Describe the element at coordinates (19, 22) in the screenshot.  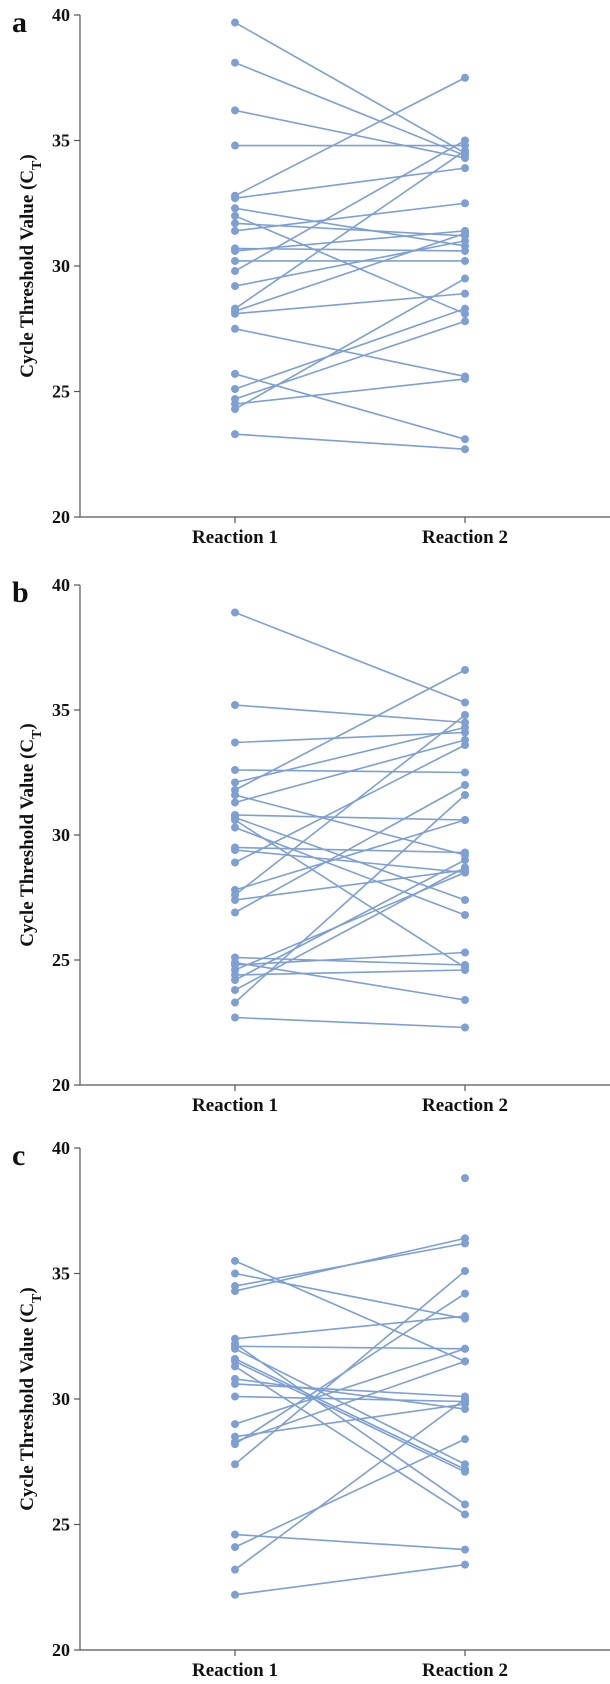
I see `panel-letter-a: a` at that location.